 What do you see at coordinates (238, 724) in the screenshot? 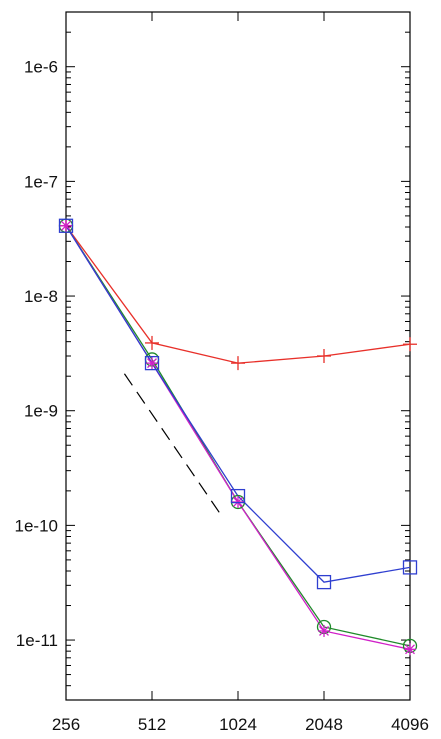
I see `x-tick-label: 1024` at bounding box center [238, 724].